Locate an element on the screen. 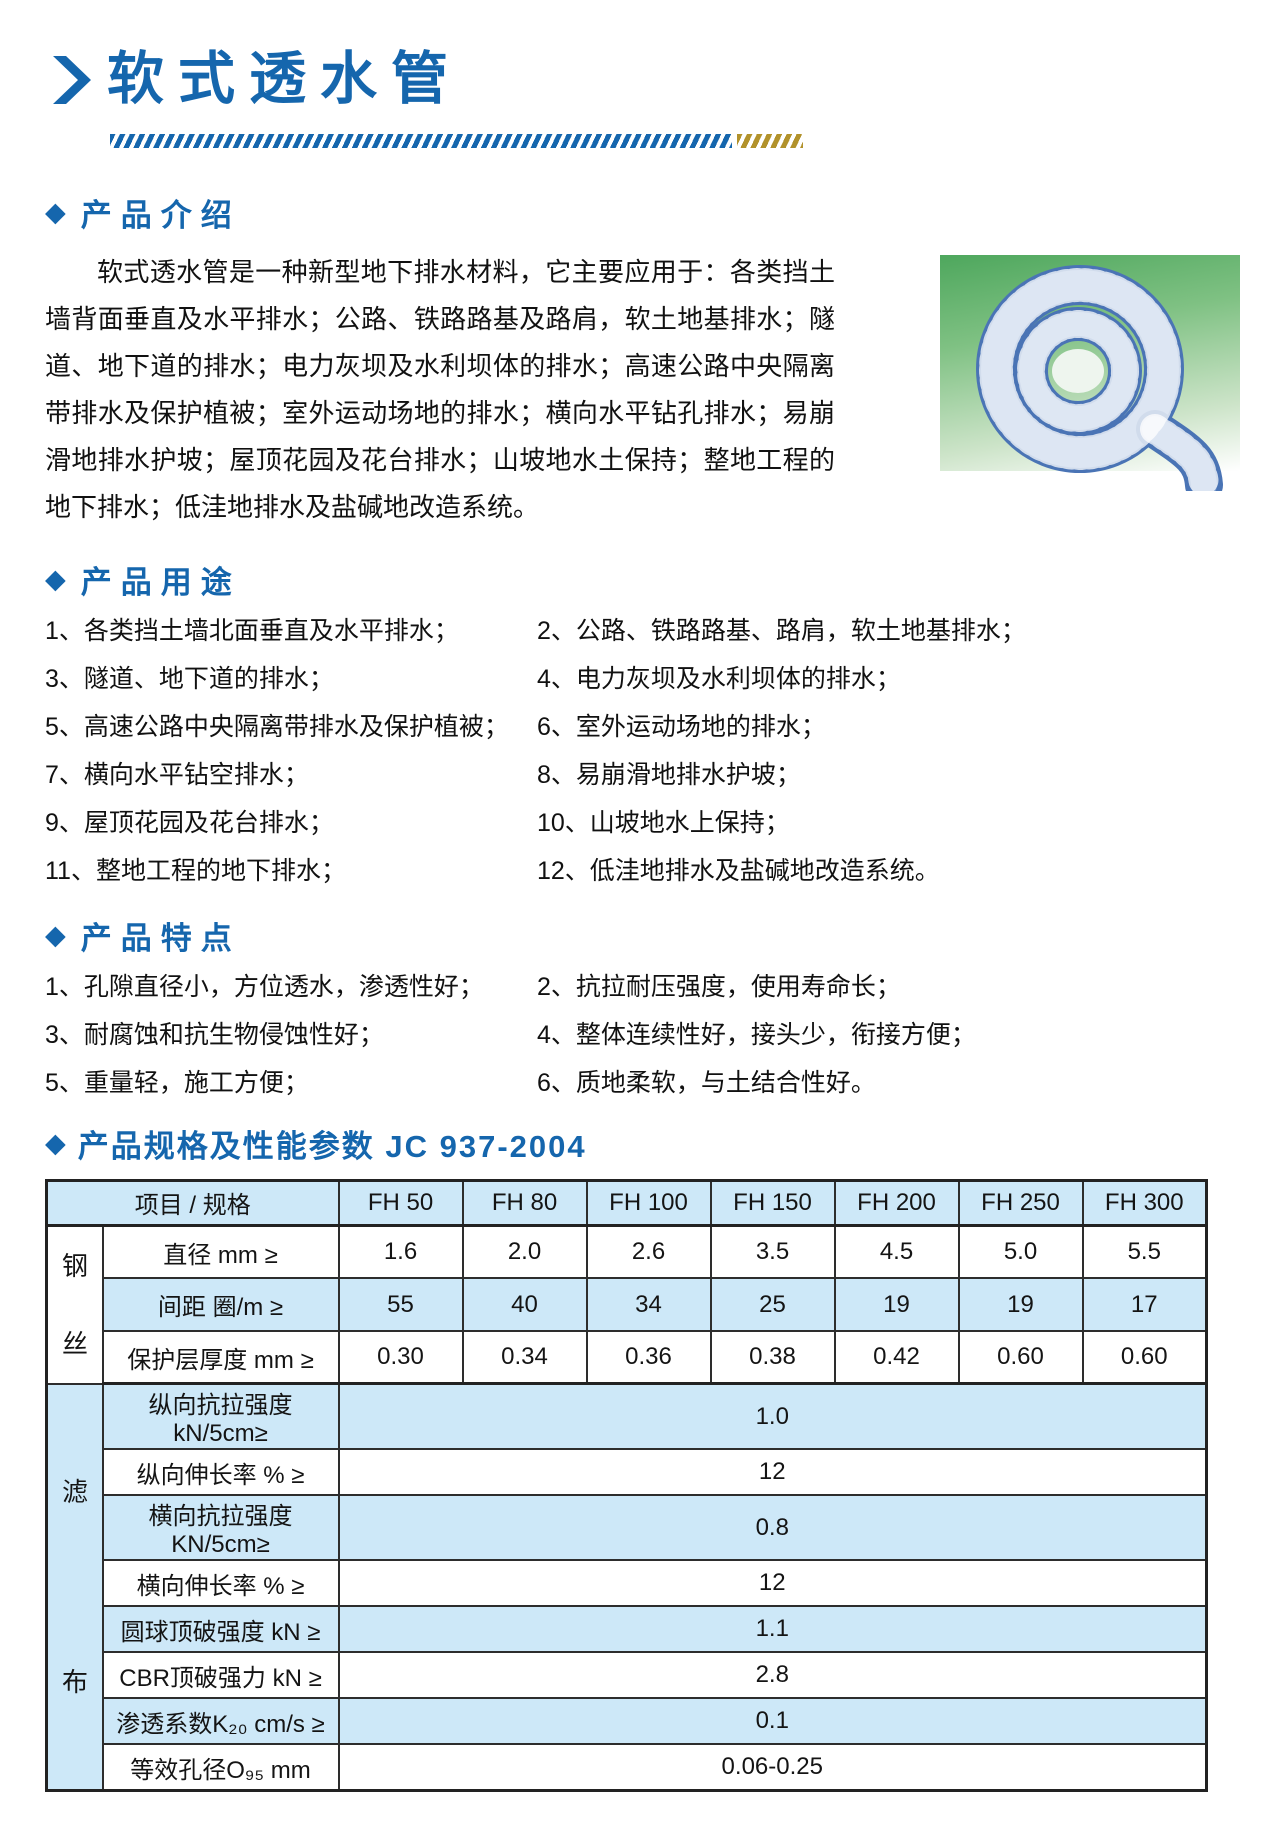 This screenshot has width=1282, height=1832. row-label: 纵向抗拉强度 kN/5cm≥ is located at coordinates (220, 1416).